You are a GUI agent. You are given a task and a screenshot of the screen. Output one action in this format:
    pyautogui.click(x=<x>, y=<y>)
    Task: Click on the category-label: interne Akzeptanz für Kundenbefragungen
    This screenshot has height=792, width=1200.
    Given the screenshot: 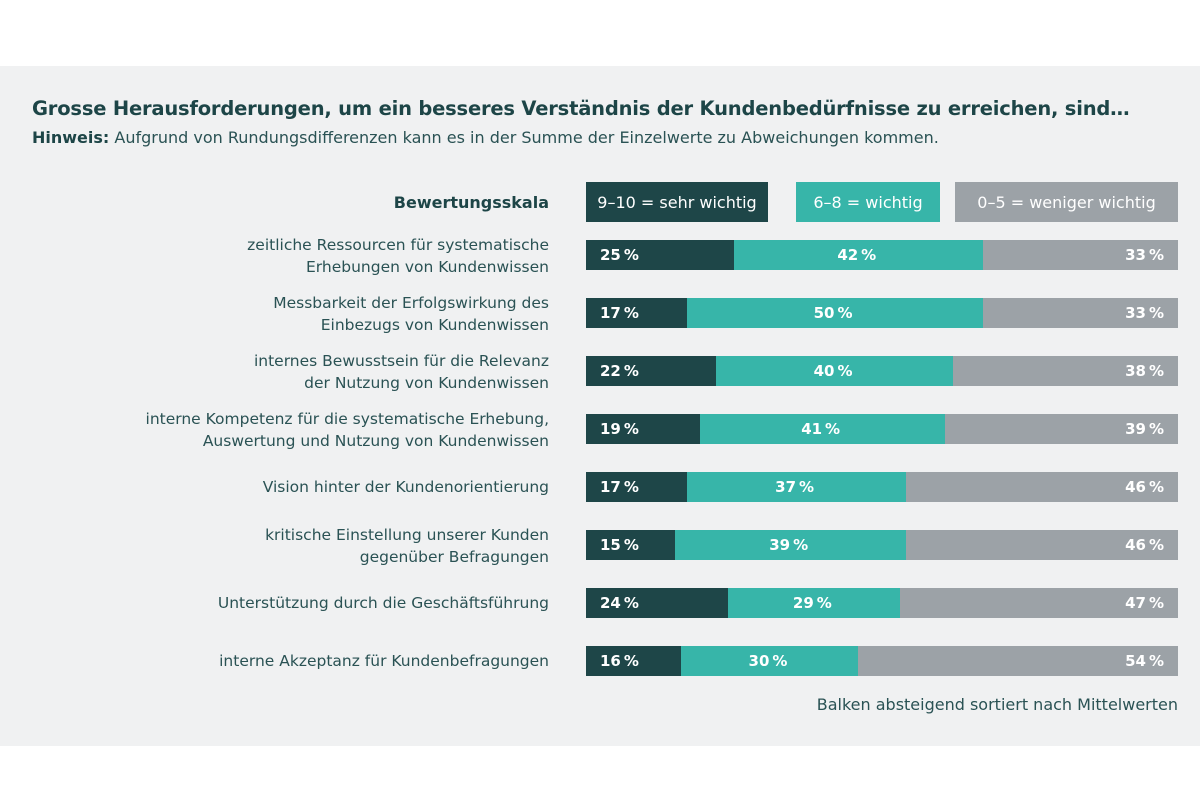 What is the action you would take?
    pyautogui.click(x=384, y=661)
    